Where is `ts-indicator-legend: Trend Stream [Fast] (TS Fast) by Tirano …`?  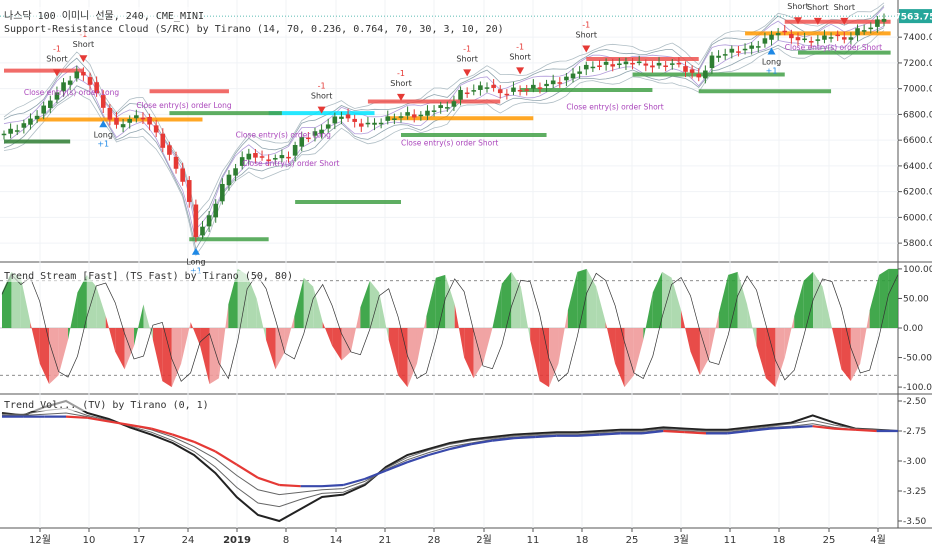 ts-indicator-legend: Trend Stream [Fast] (TS Fast) by Tirano … is located at coordinates (148, 276).